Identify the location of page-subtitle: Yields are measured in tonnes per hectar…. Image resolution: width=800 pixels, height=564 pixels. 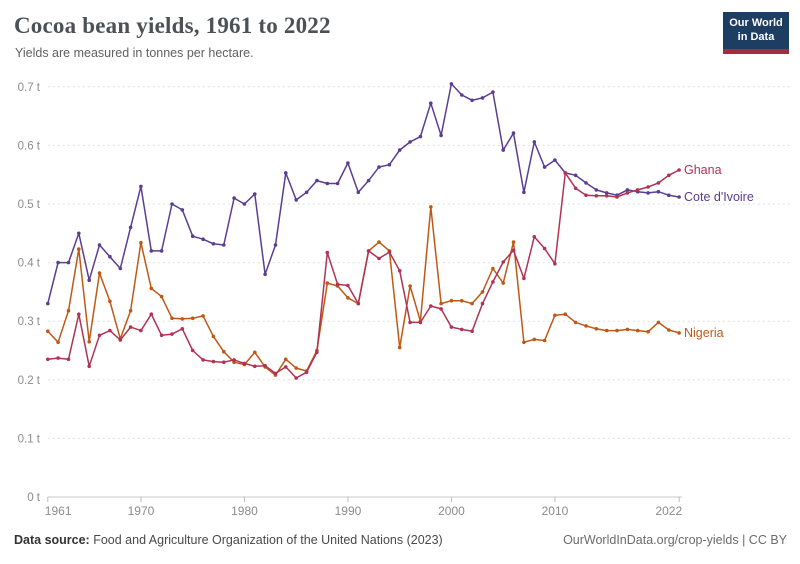
(134, 53).